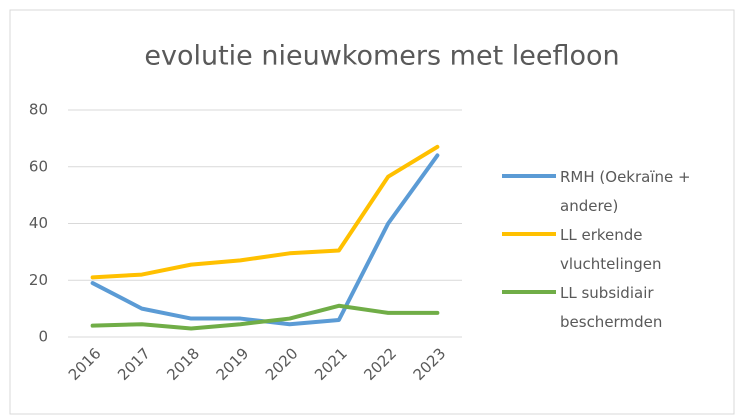 The width and height of the screenshot is (745, 419). I want to click on y-tick-label: 60, so click(38, 166).